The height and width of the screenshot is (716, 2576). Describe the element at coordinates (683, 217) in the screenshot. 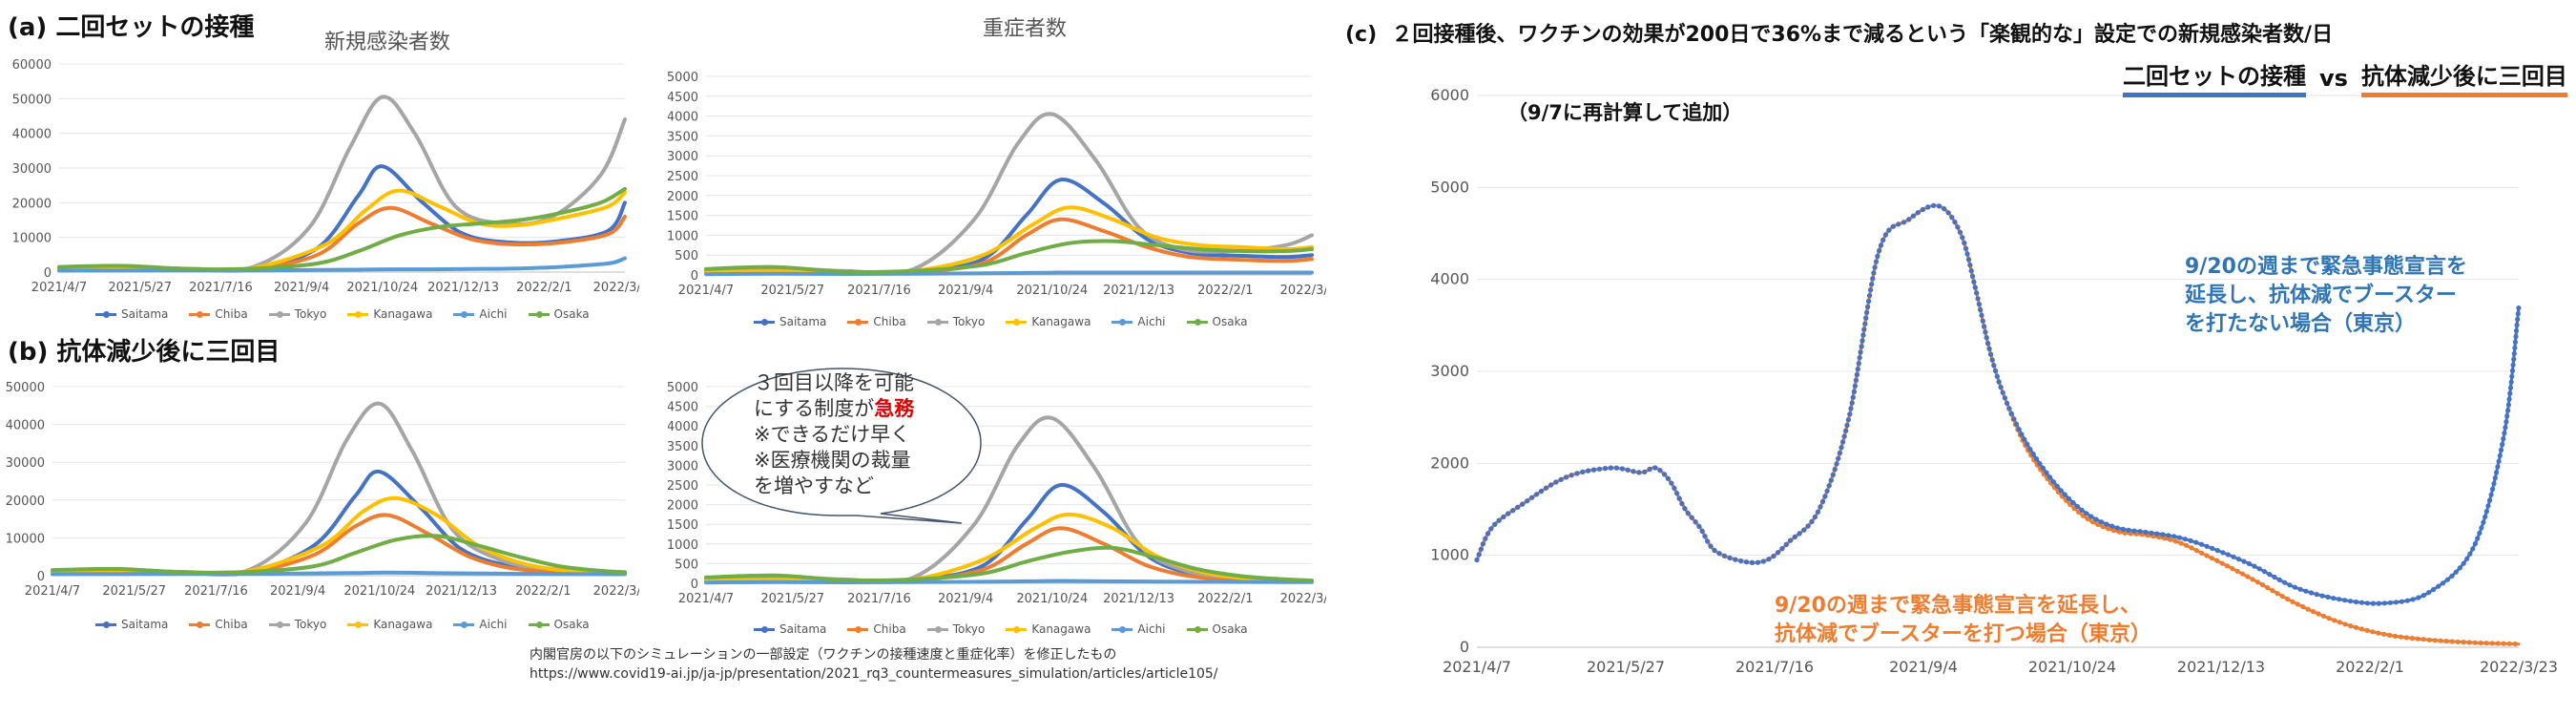

I see `y-tick-label: 1500` at that location.